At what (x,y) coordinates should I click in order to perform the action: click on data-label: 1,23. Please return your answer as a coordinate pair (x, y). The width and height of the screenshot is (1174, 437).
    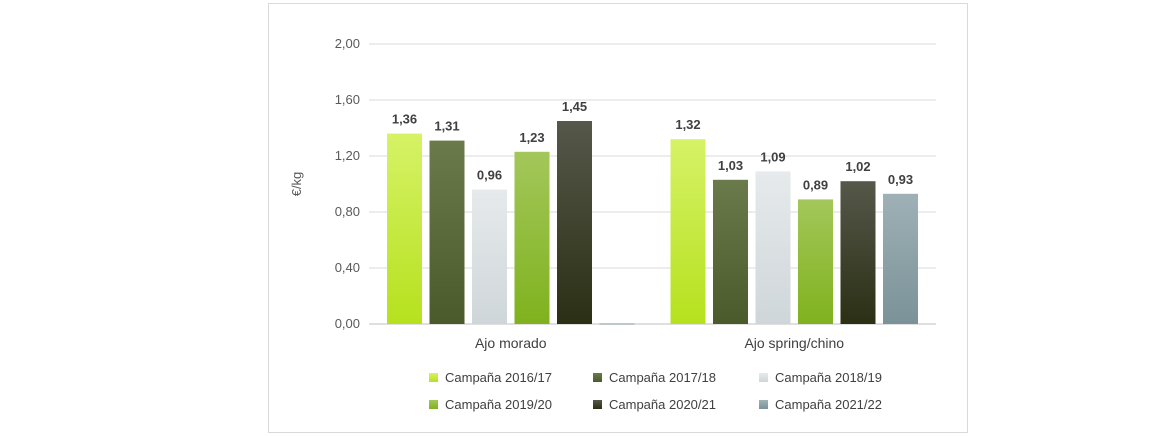
    Looking at the image, I should click on (531, 137).